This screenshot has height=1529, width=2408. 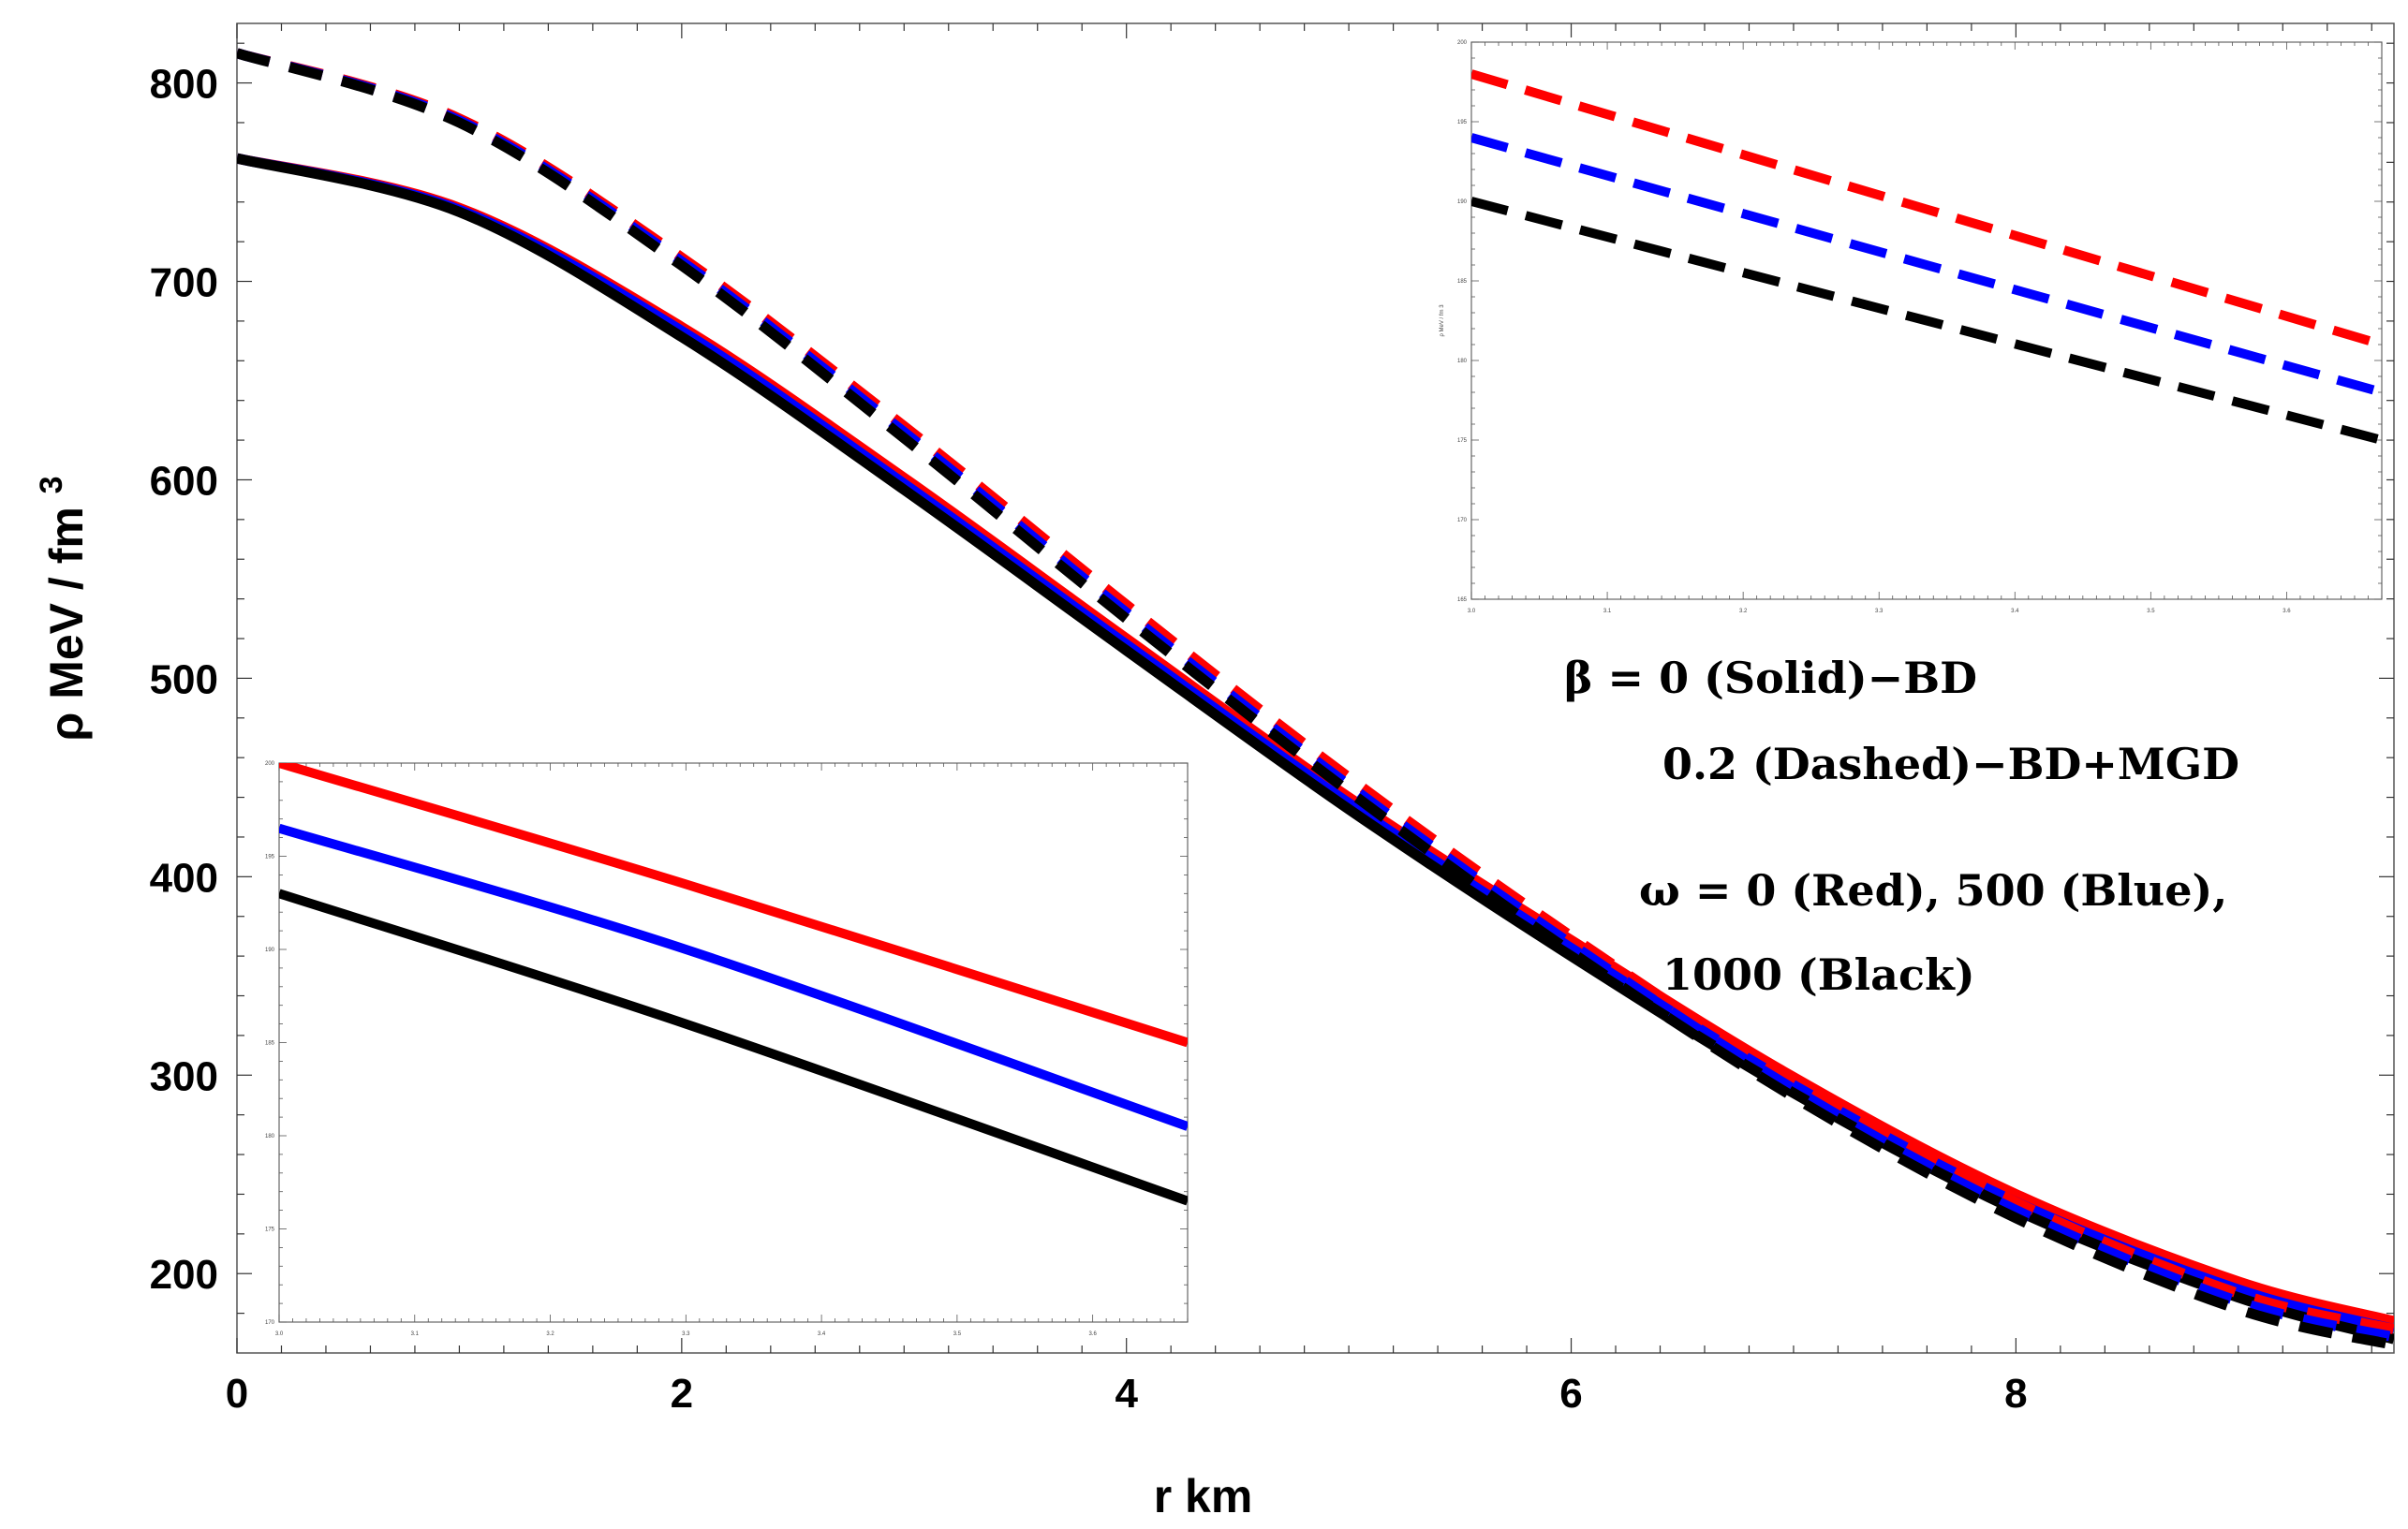 I want to click on inset-y-axis-title: ρ MeV / fm 3, so click(x=1442, y=321).